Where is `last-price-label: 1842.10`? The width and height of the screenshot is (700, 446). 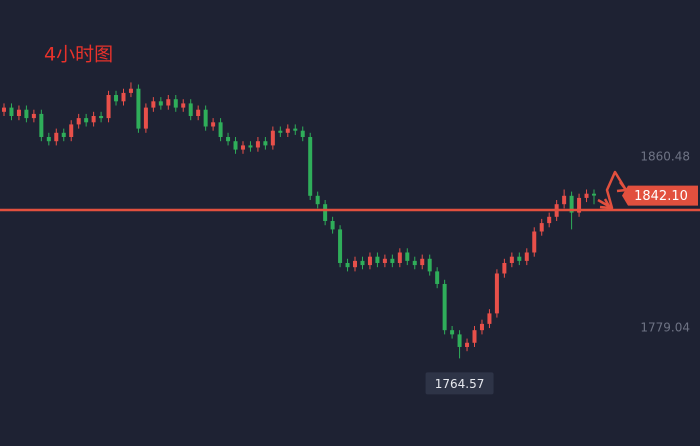 last-price-label: 1842.10 is located at coordinates (661, 196).